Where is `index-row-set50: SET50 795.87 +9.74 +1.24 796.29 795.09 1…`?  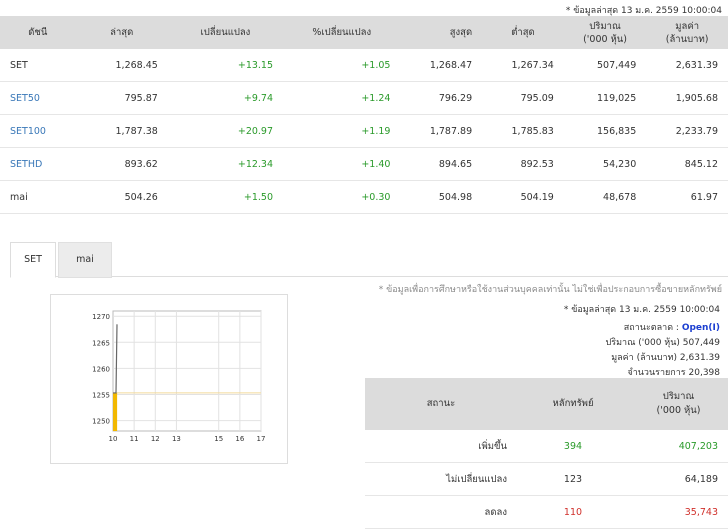
index-row-set50: SET50 795.87 +9.74 +1.24 796.29 795.09 1… is located at coordinates (364, 98).